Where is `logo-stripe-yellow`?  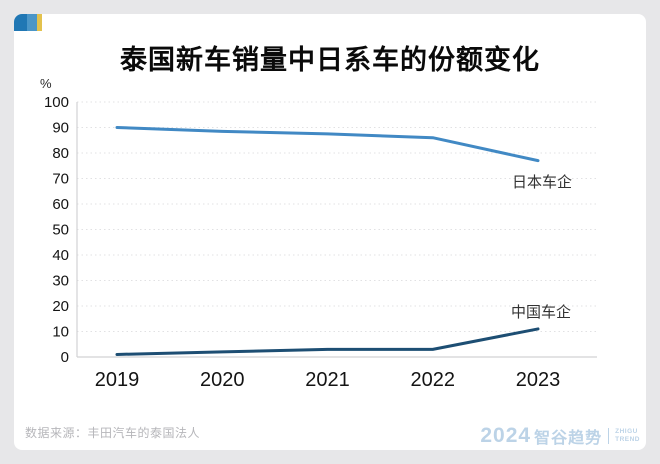
logo-stripe-yellow is located at coordinates (39, 22).